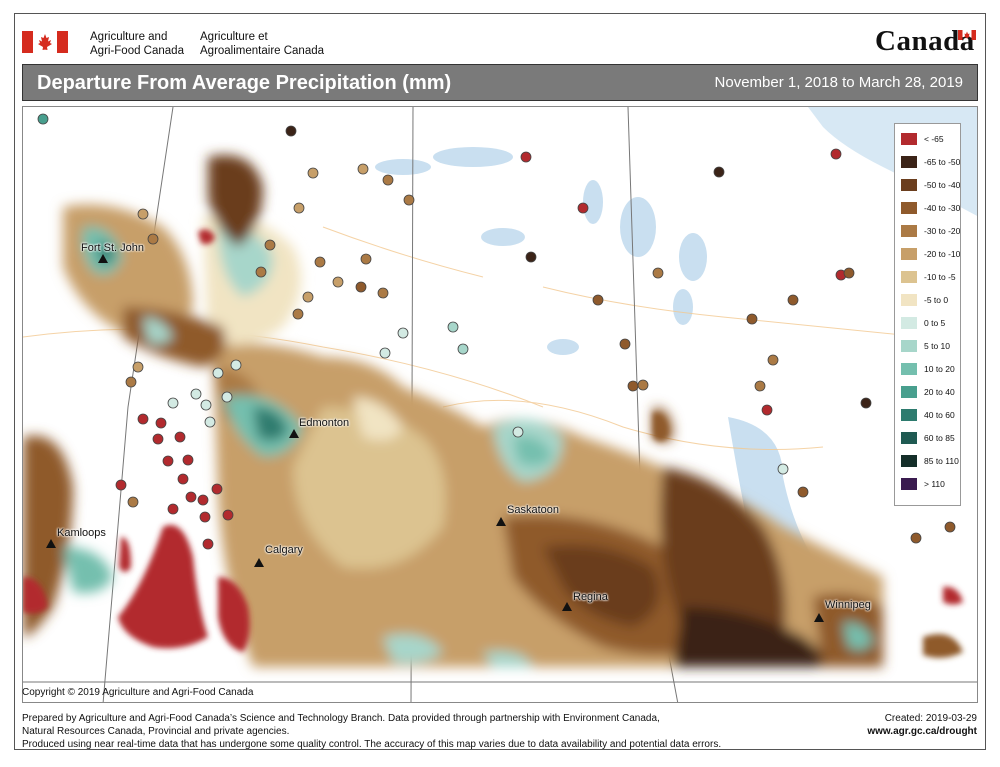  I want to click on dept-fr-line1: Agriculture et, so click(234, 37).